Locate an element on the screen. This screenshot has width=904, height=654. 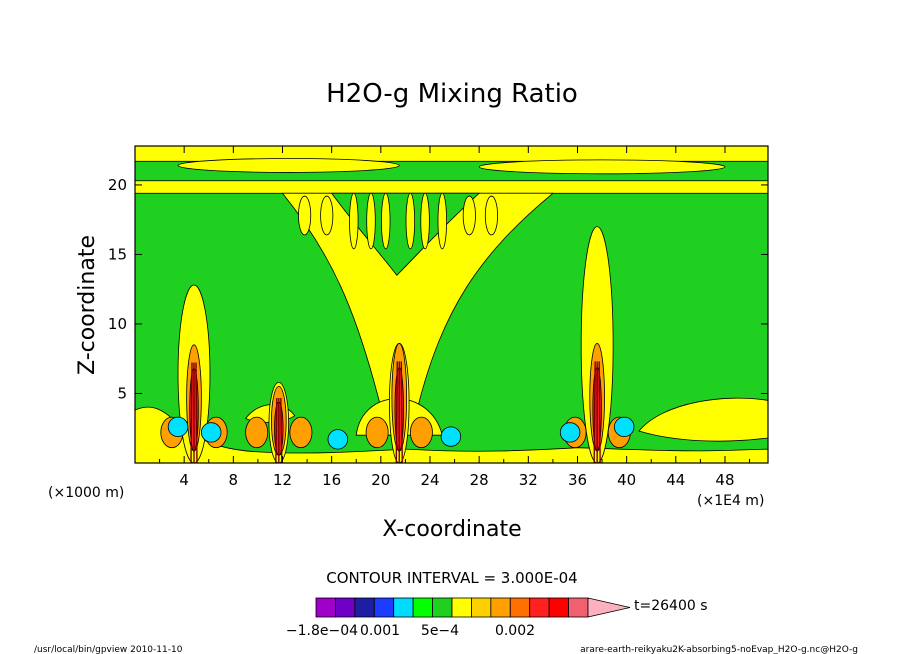
x-axis-label: X-coordinate is located at coordinates (451, 529).